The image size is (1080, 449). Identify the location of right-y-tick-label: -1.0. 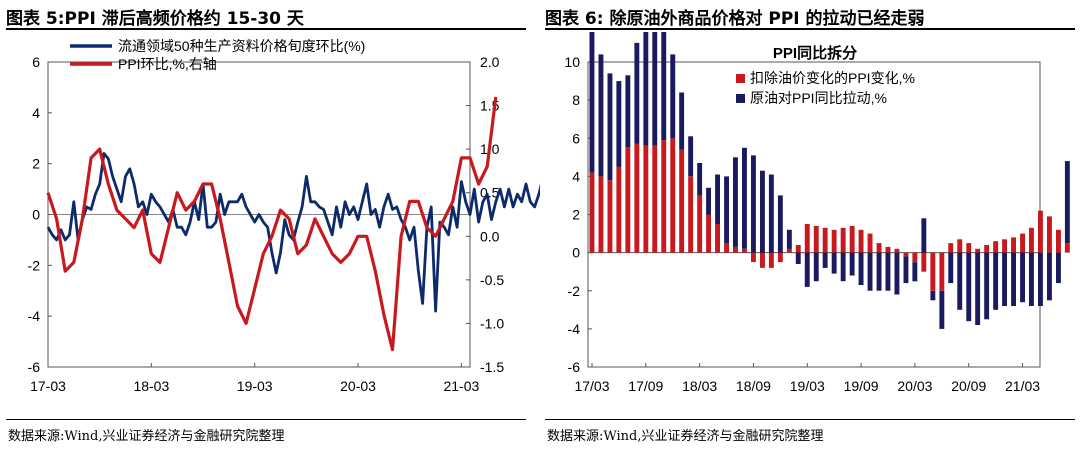
(492, 323).